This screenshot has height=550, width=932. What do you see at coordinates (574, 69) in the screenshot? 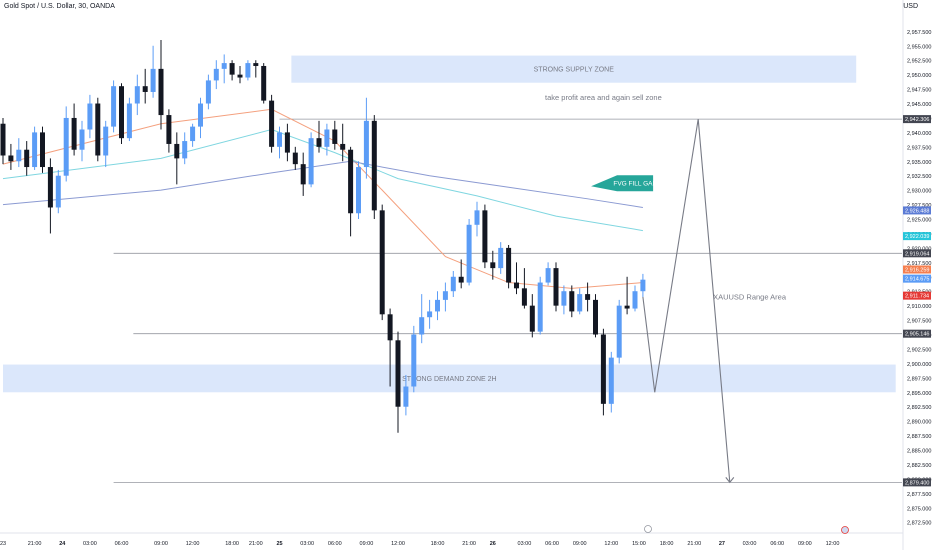
I see `zone-supply` at bounding box center [574, 69].